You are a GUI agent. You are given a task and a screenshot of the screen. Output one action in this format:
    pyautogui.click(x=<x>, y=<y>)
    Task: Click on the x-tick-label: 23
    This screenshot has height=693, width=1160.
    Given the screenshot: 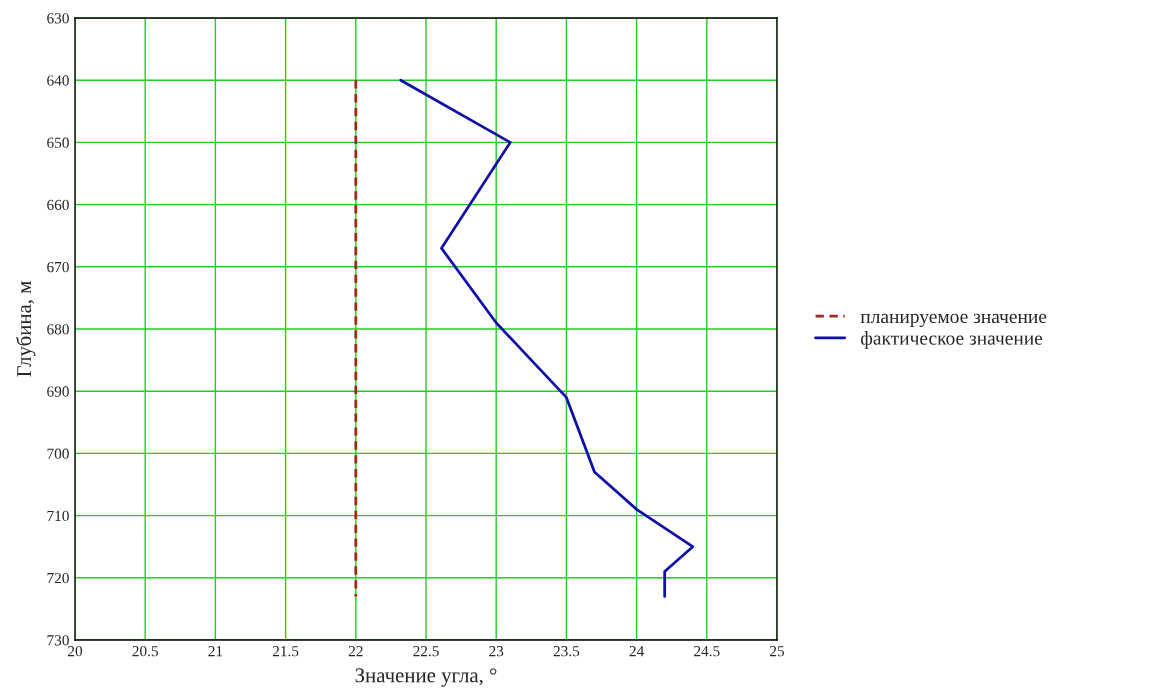 What is the action you would take?
    pyautogui.click(x=496, y=651)
    